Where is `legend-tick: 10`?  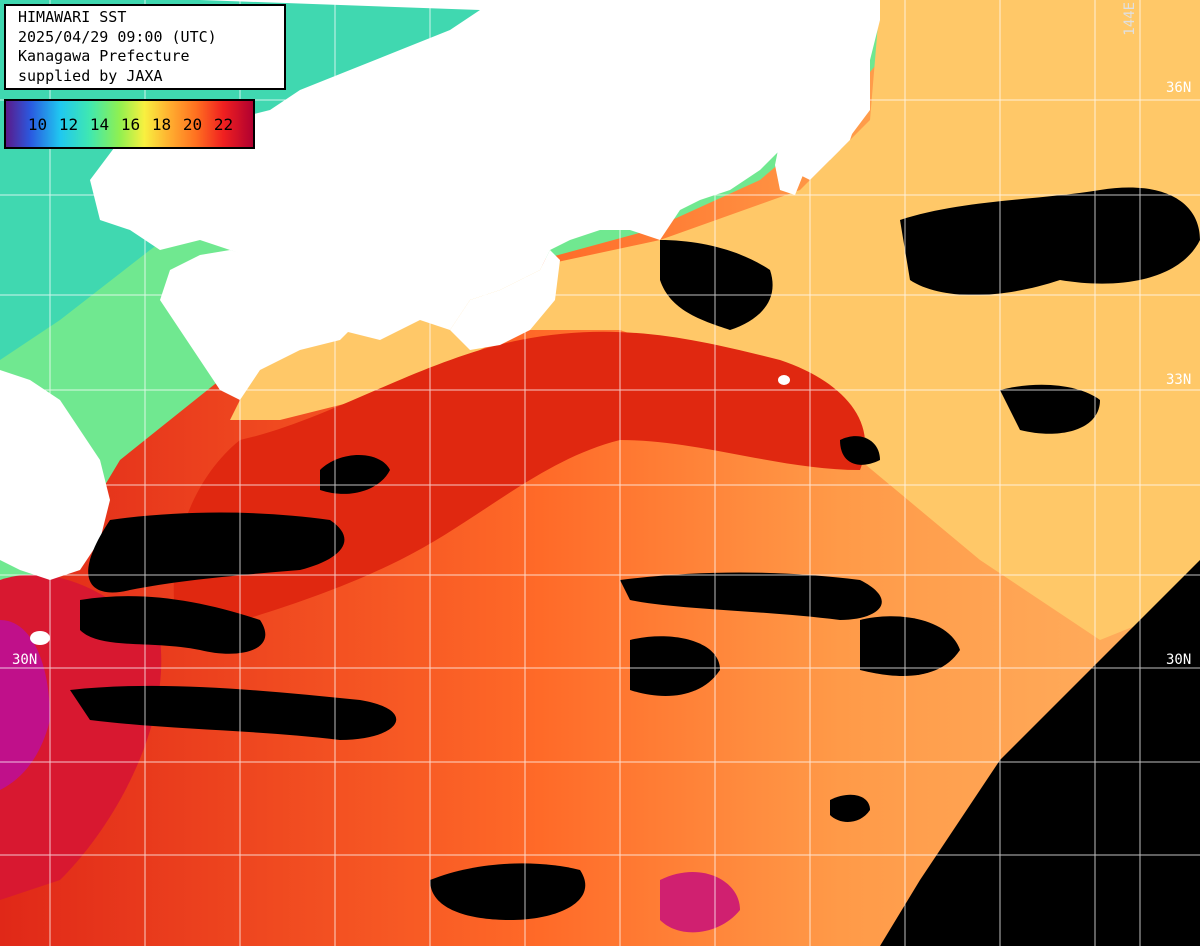
legend-tick: 10 is located at coordinates (37, 124).